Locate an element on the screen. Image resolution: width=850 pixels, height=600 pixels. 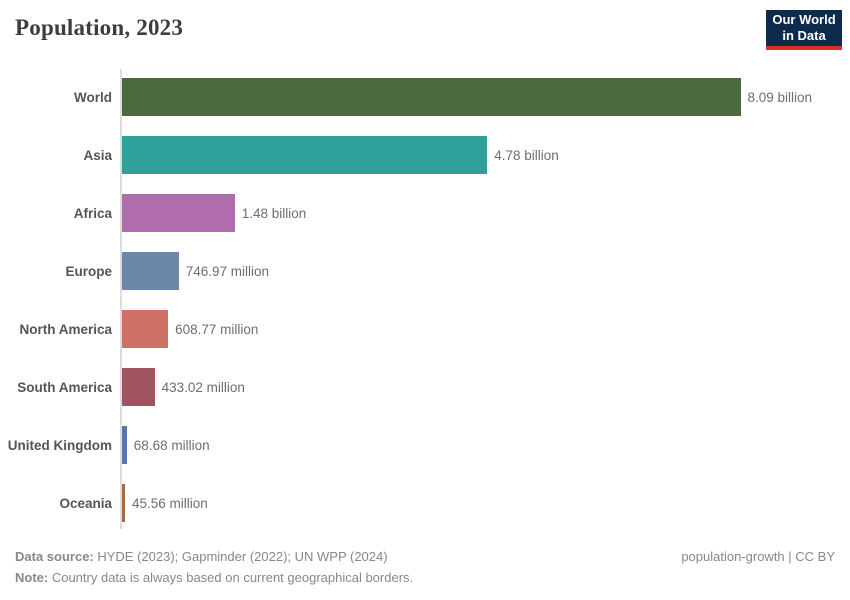
bar-track: 746.97 million is located at coordinates (485, 271).